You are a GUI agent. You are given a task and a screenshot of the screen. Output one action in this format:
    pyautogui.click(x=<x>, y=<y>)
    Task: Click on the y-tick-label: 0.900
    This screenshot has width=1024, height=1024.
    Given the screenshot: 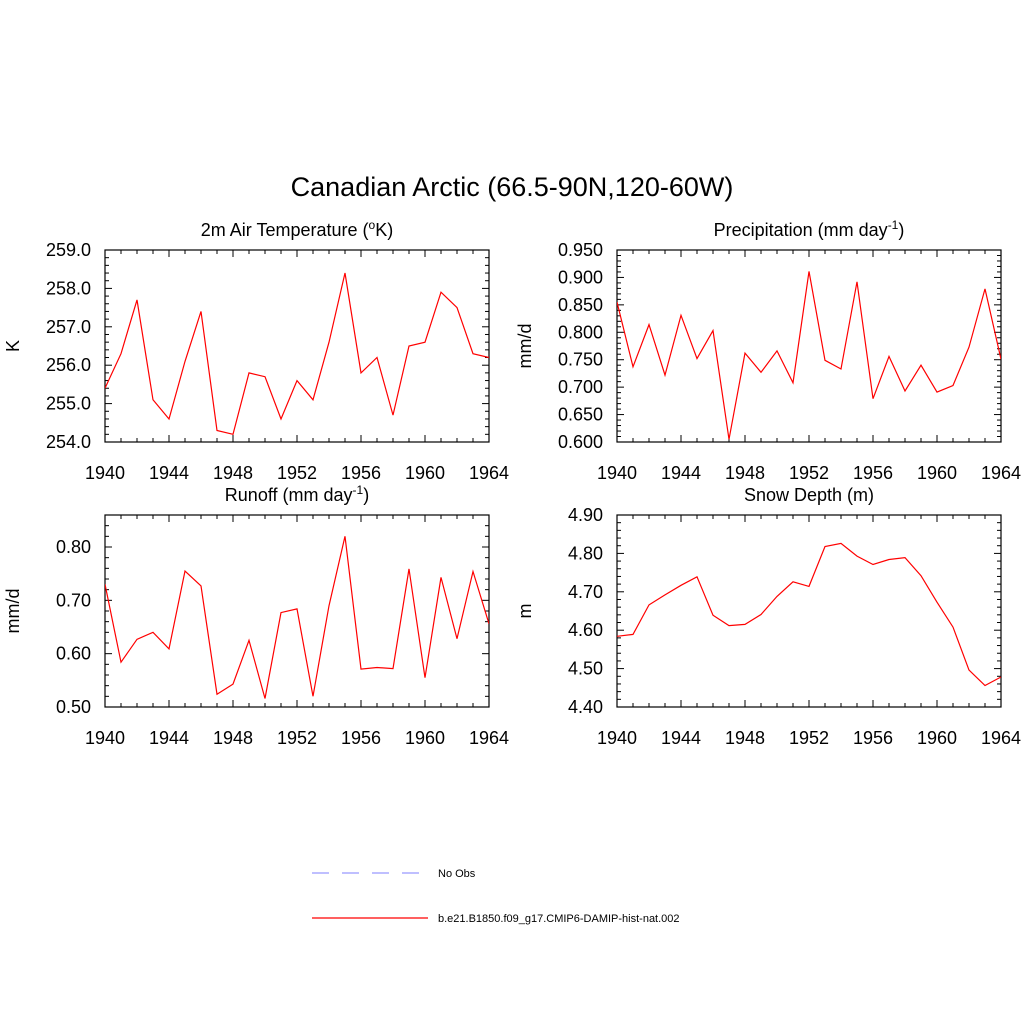 What is the action you would take?
    pyautogui.click(x=580, y=277)
    